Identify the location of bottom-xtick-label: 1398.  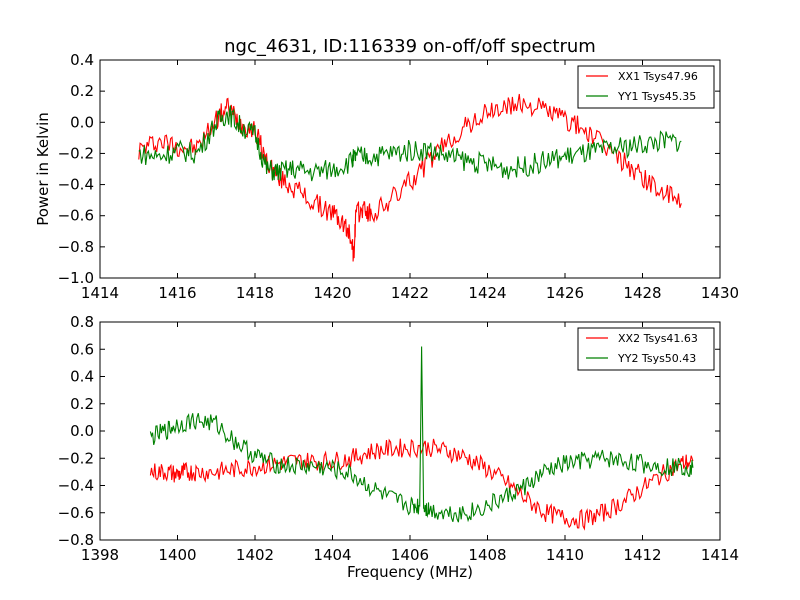
(100, 555).